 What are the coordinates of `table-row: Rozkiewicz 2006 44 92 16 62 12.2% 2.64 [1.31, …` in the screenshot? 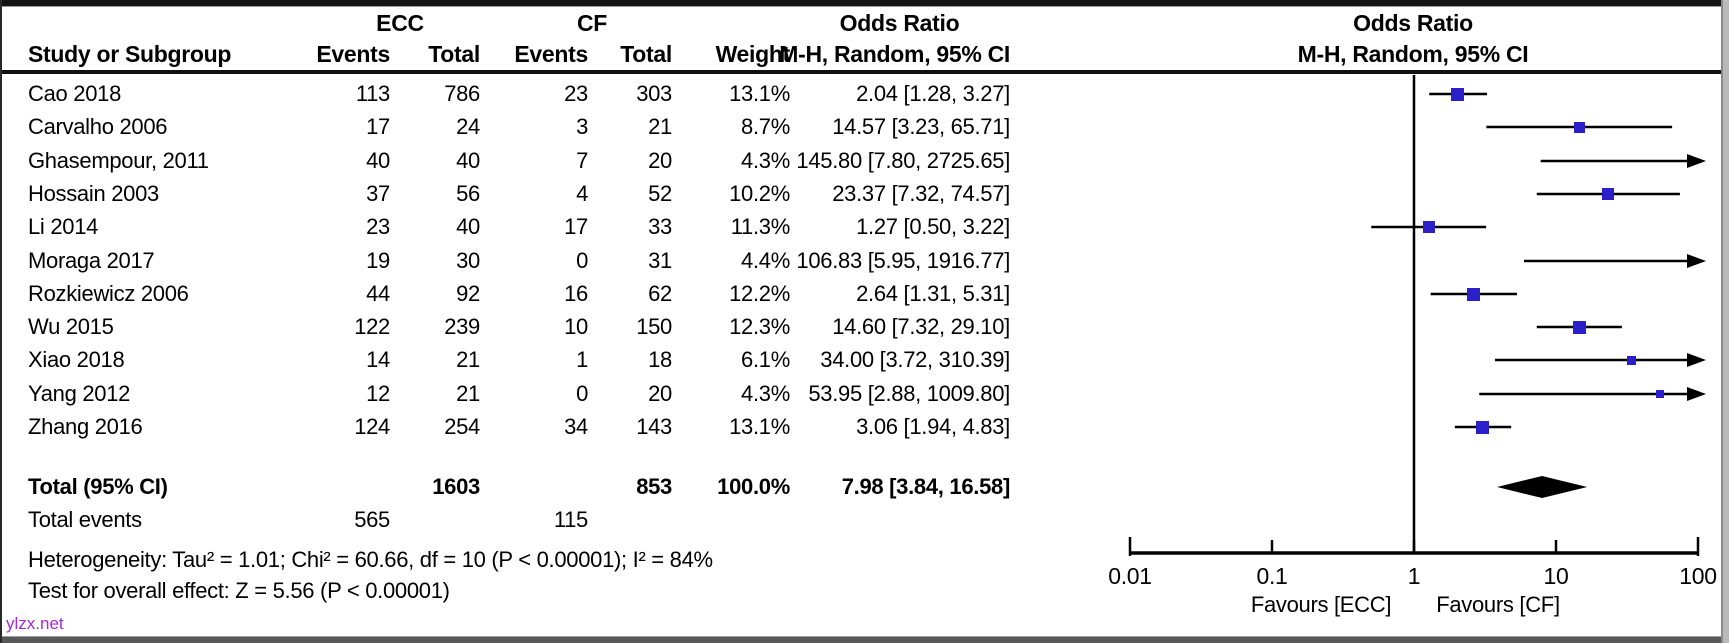 It's located at (864, 294).